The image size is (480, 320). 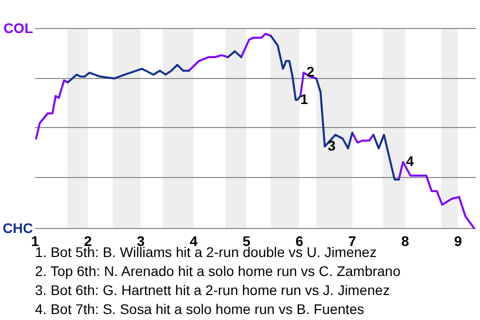 What do you see at coordinates (217, 271) in the screenshot?
I see `text: 2. Top 6th: N. Arenado hit a solo home run vs C. Zambrano` at bounding box center [217, 271].